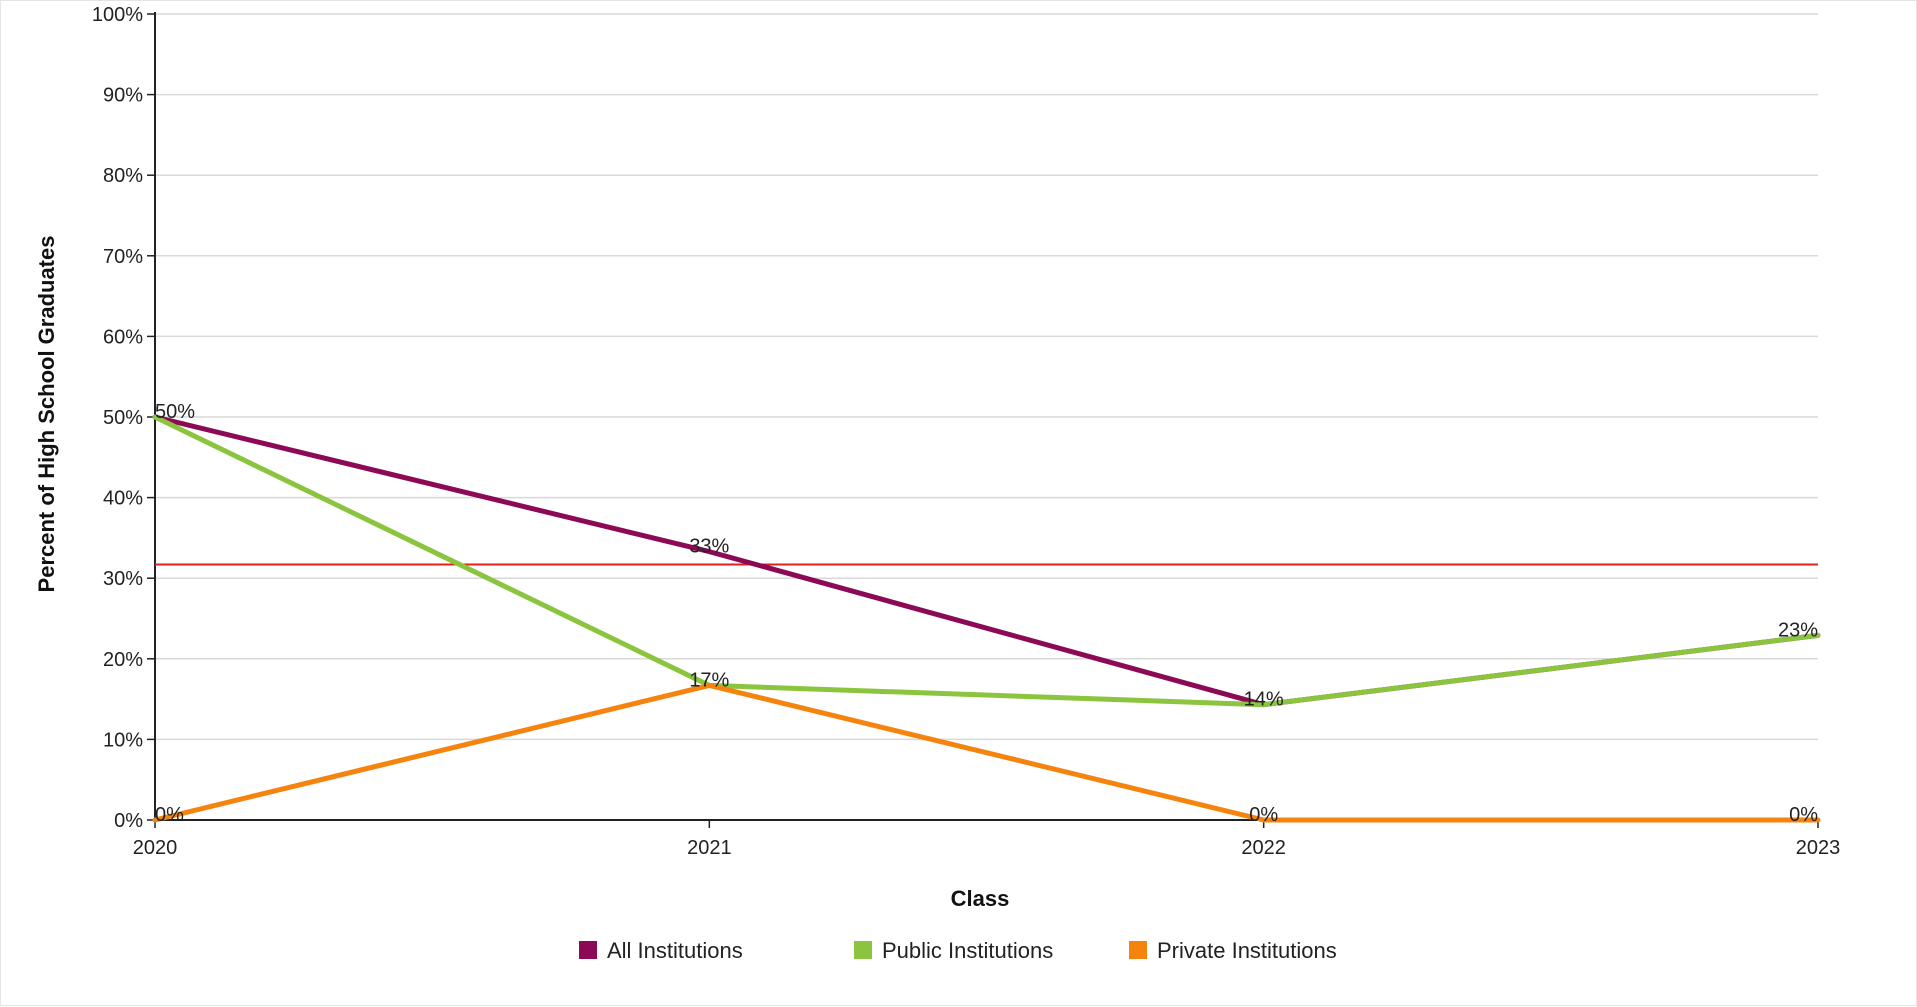  I want to click on data-label: 14%, so click(1264, 700).